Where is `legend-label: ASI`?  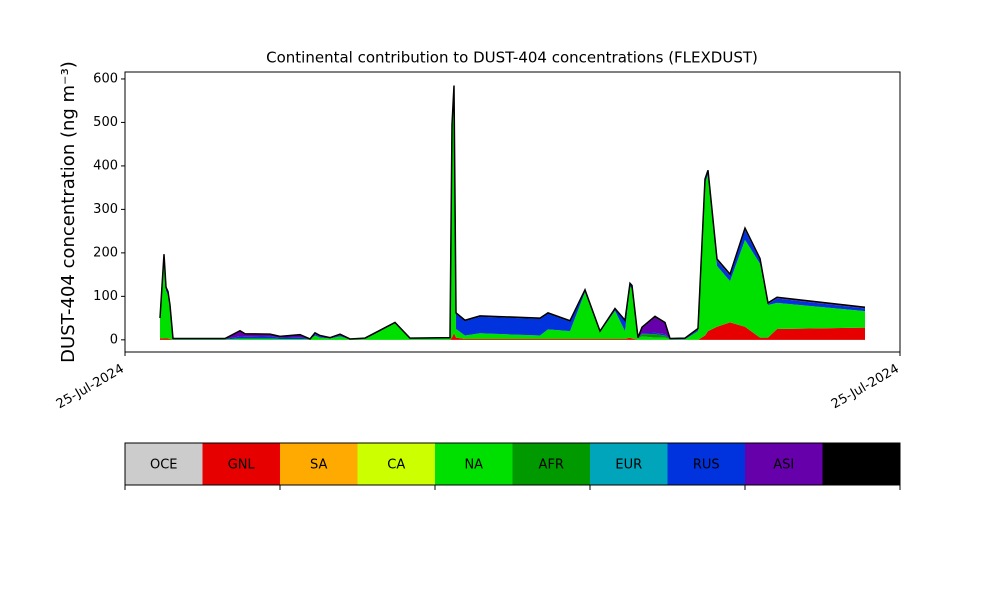
legend-label: ASI is located at coordinates (783, 465).